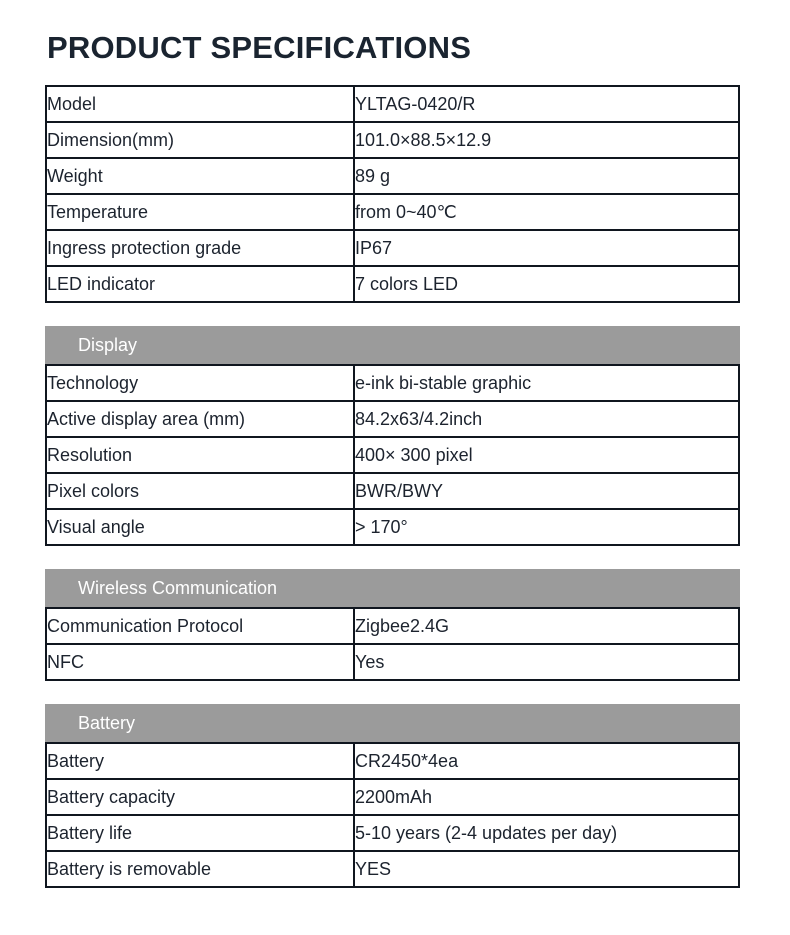  I want to click on spec-label-cell: Temperature, so click(200, 212).